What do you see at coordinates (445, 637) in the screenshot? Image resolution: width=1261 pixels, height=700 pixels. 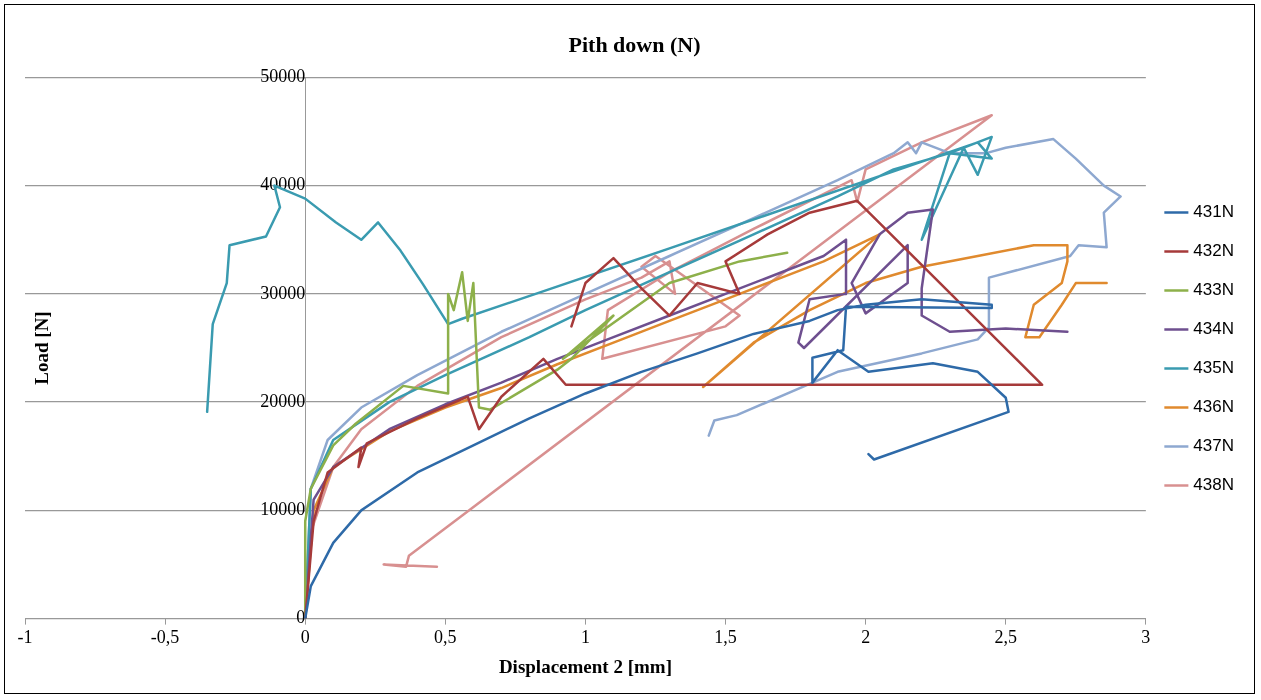 I see `x-tick-label: 0,5` at bounding box center [445, 637].